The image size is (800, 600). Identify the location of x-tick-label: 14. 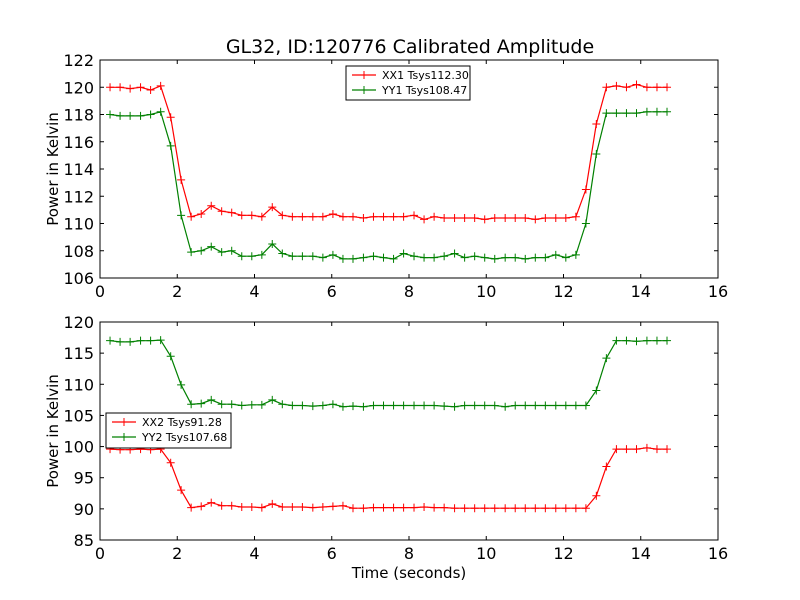
(641, 291).